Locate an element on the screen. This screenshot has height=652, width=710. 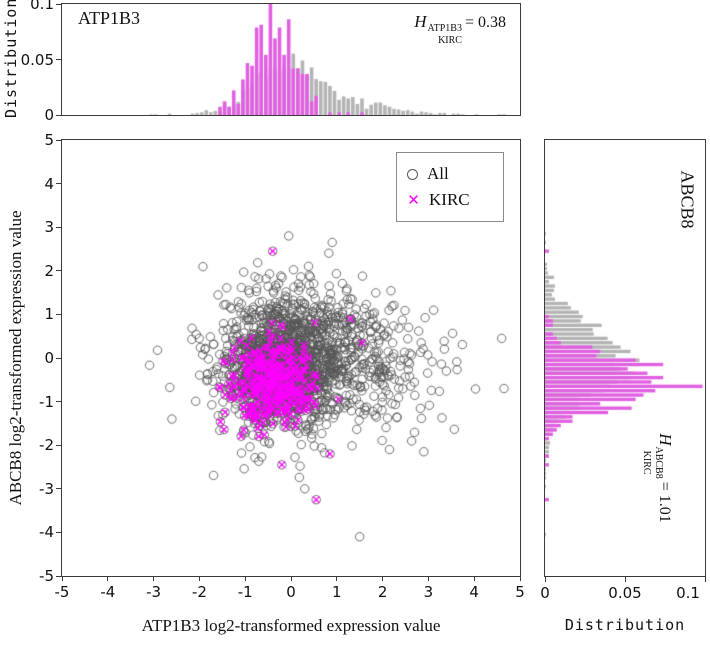
y-tick-label: 3 is located at coordinates (49, 227).